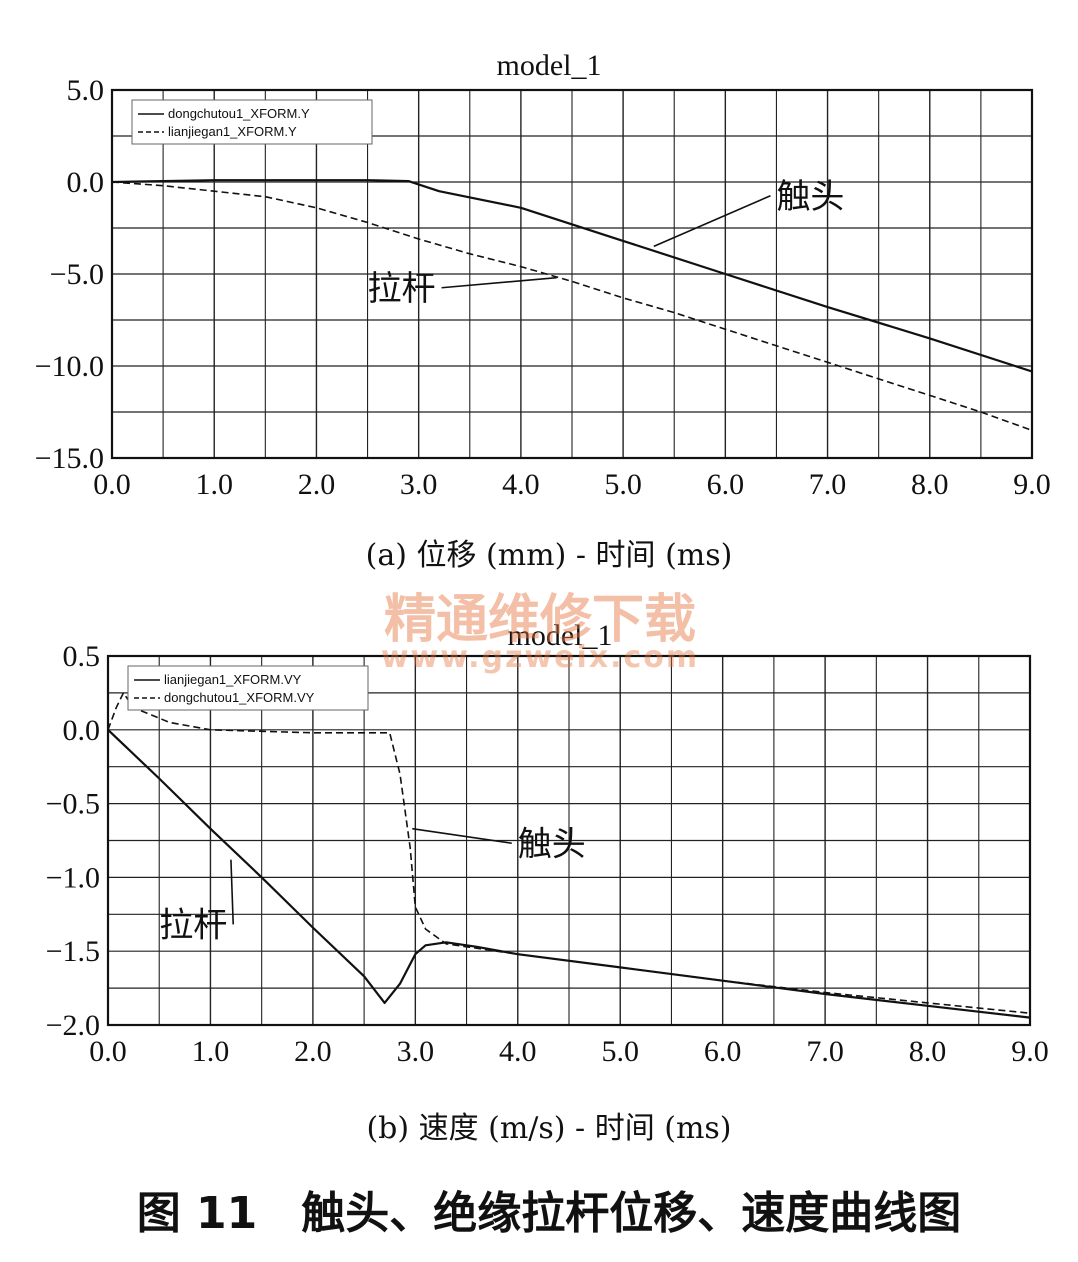  I want to click on y-tick-label: −0.5, so click(73, 804).